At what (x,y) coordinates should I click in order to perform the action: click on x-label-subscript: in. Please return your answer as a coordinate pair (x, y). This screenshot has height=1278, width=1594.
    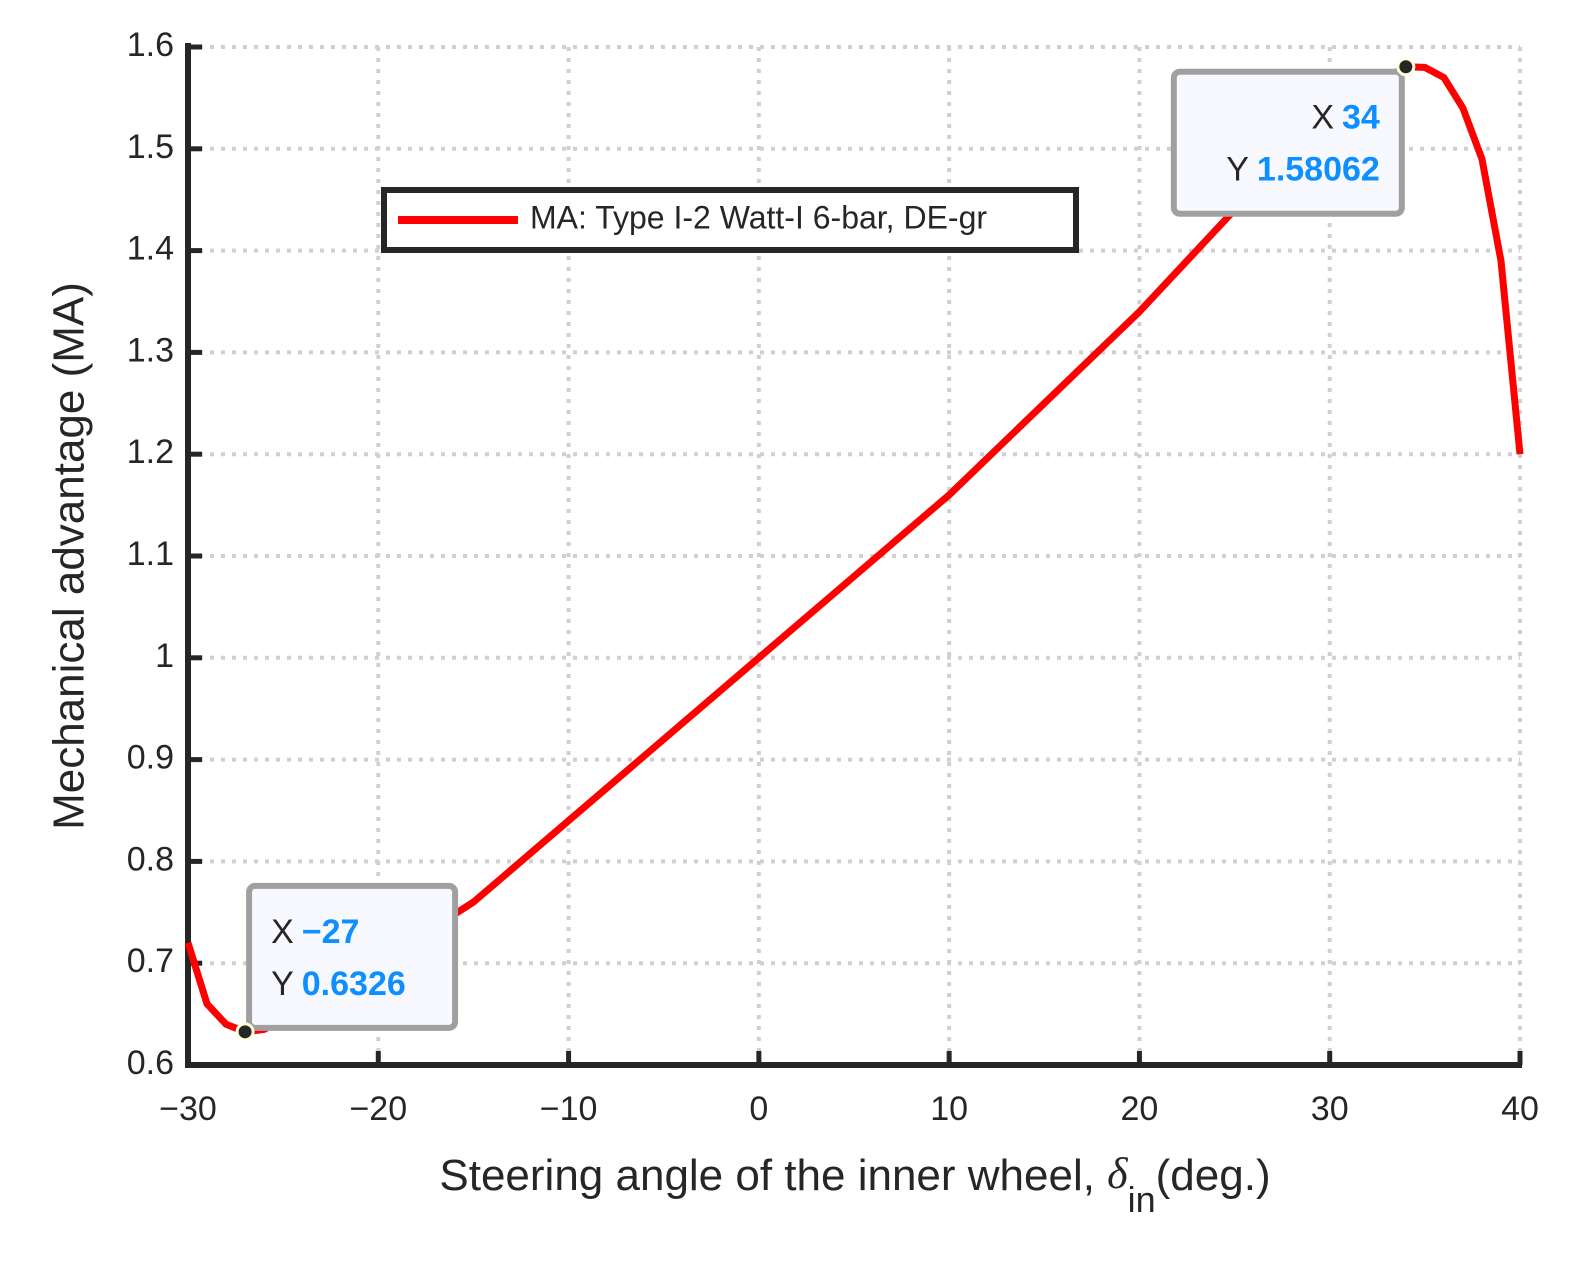
    Looking at the image, I should click on (1142, 1199).